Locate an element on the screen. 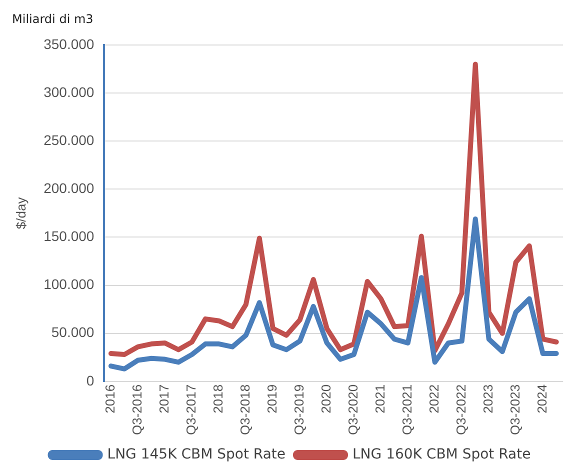 This screenshot has width=575, height=472. x-tick-label: 2016 is located at coordinates (110, 399).